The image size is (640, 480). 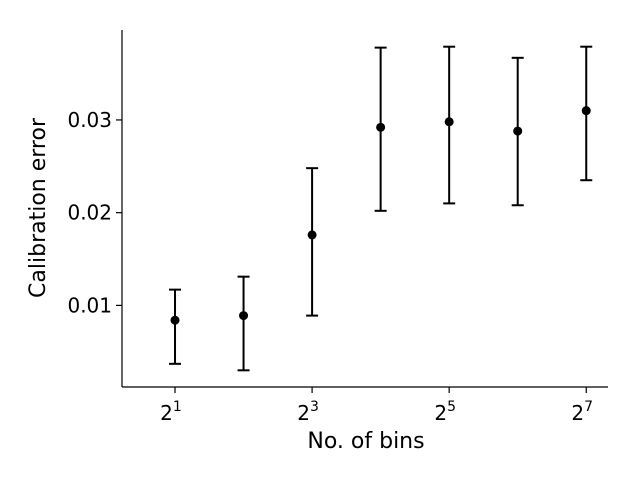 What do you see at coordinates (582, 412) in the screenshot?
I see `x-tick-label: 27` at bounding box center [582, 412].